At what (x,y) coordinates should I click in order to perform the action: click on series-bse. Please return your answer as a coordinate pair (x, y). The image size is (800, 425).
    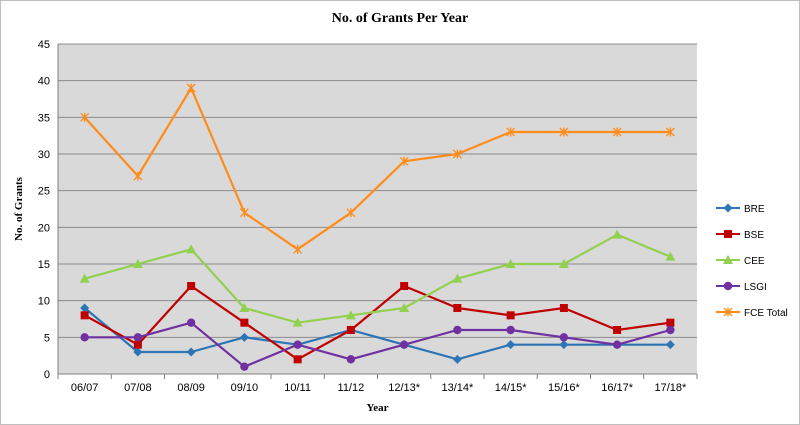
    Looking at the image, I should click on (377, 323).